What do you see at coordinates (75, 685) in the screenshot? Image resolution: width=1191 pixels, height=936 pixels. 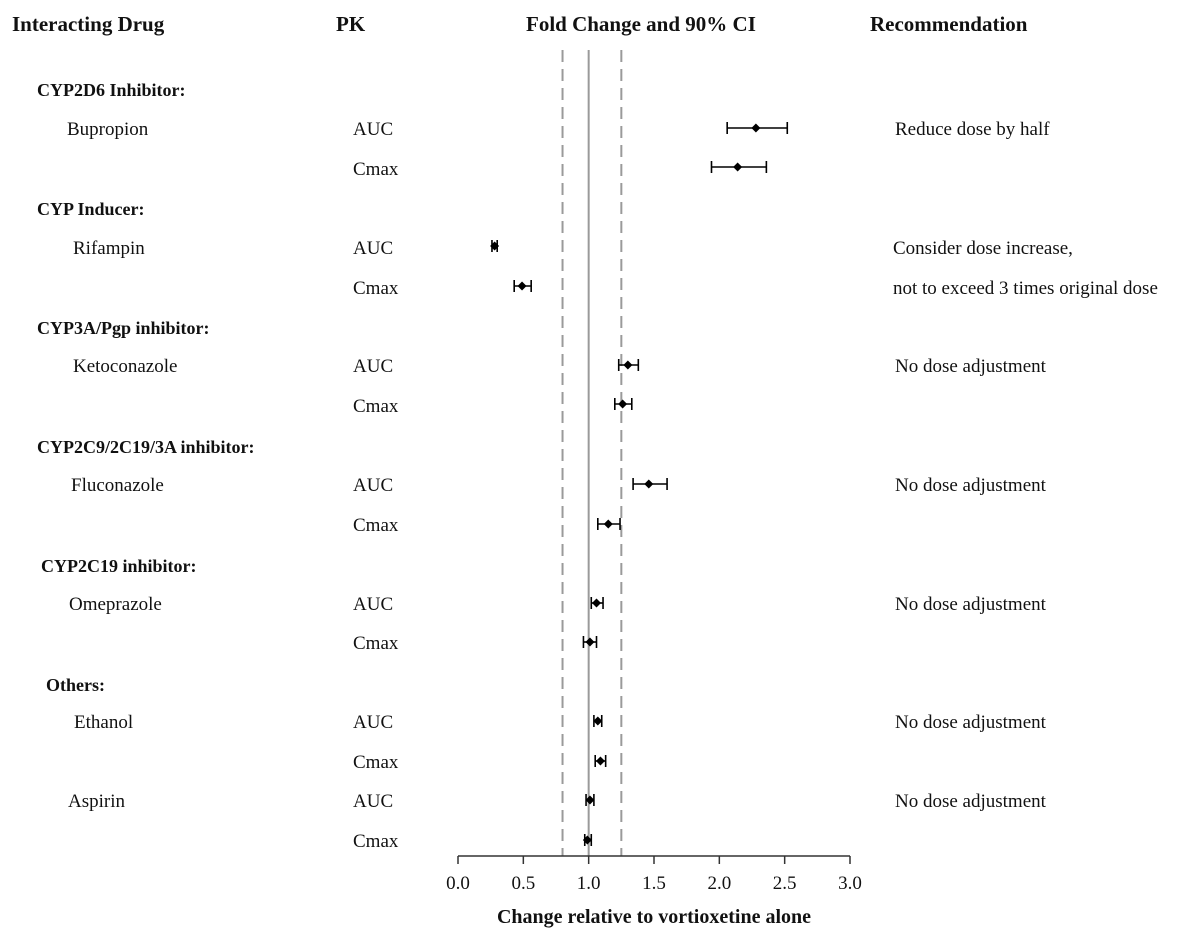 I see `category-others: Others:` at bounding box center [75, 685].